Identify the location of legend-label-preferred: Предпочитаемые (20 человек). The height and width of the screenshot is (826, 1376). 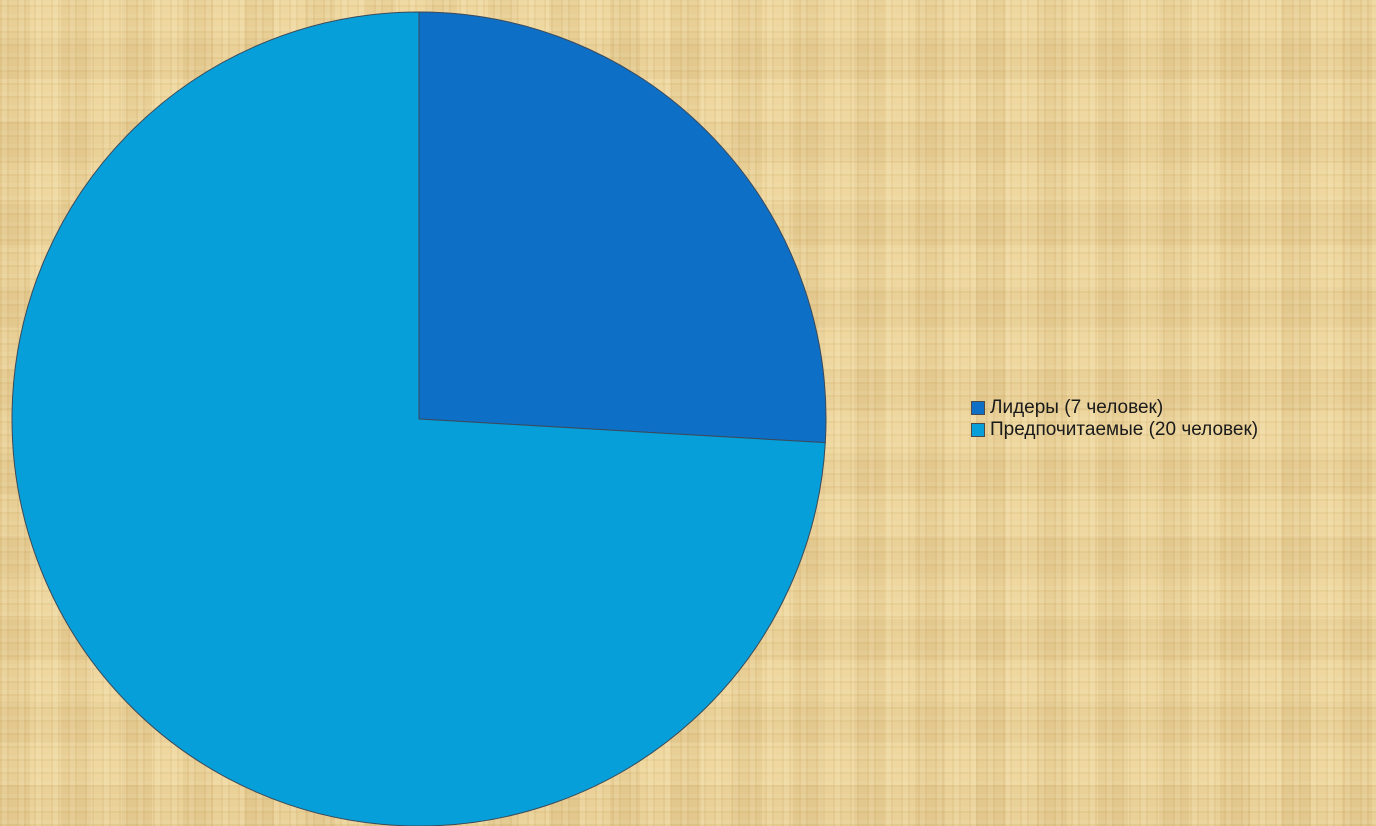
(1124, 429).